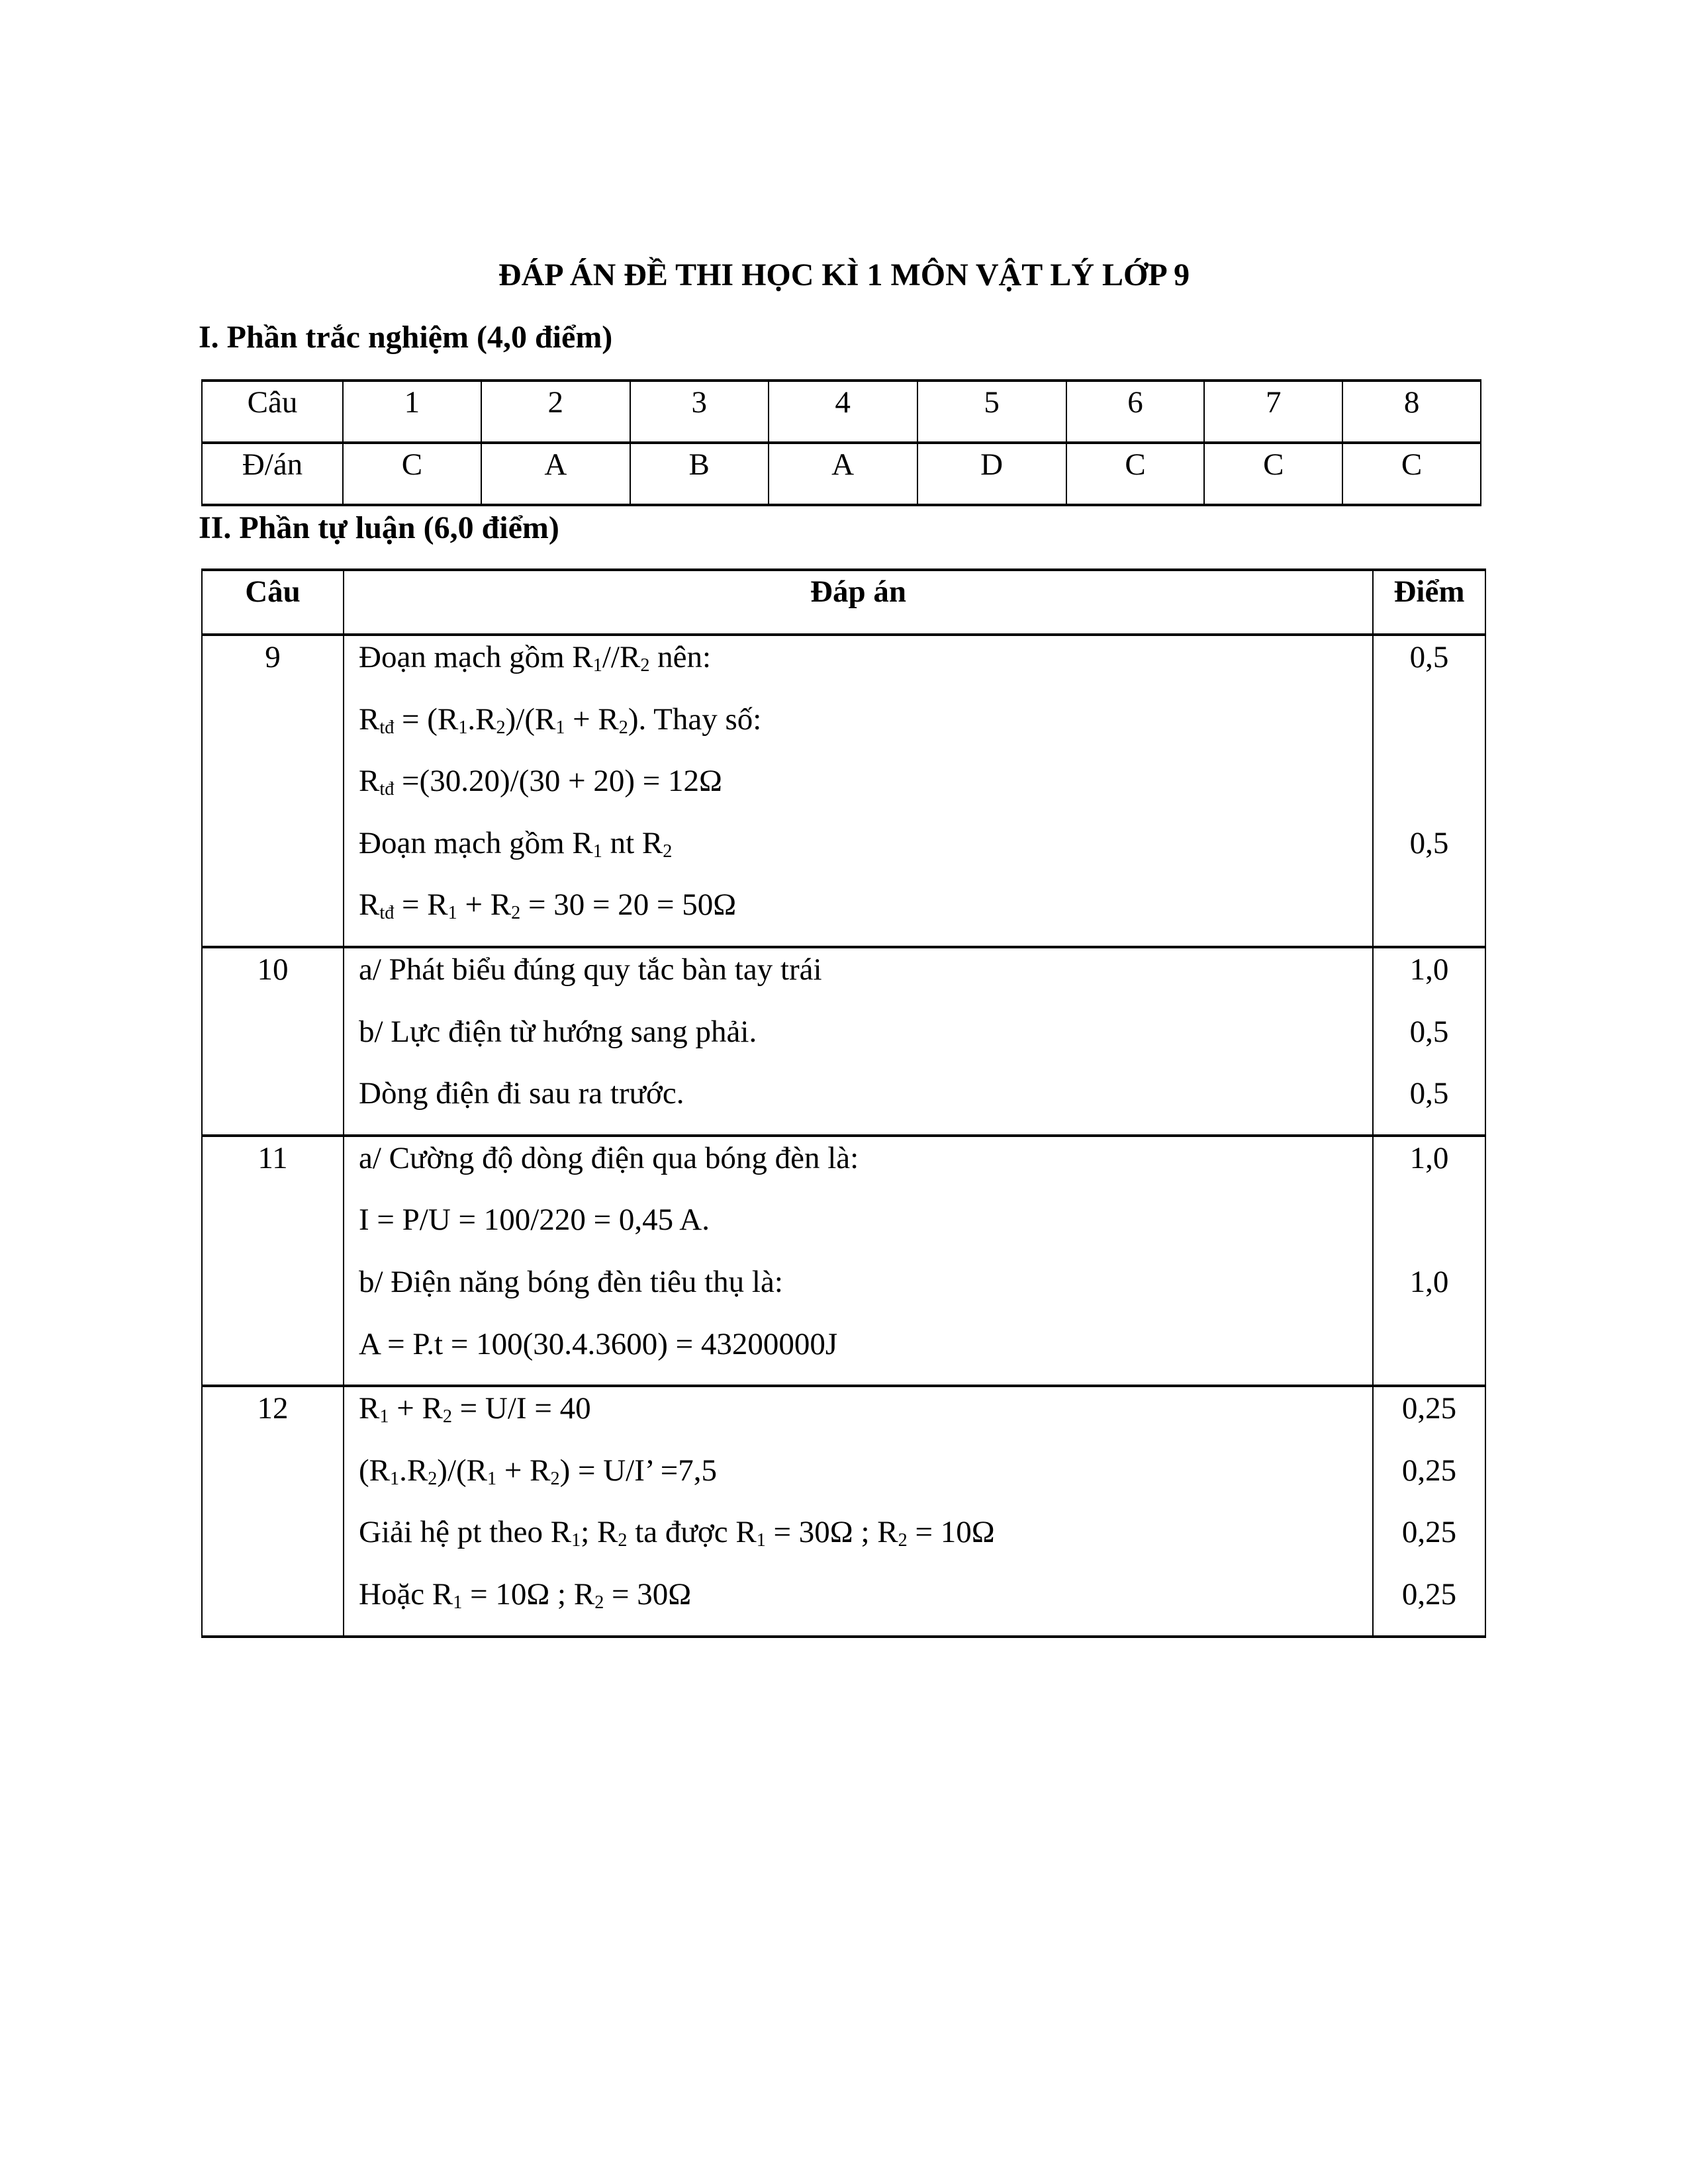 The width and height of the screenshot is (1688, 2184). I want to click on text-segment: = U/I = 40, so click(521, 1408).